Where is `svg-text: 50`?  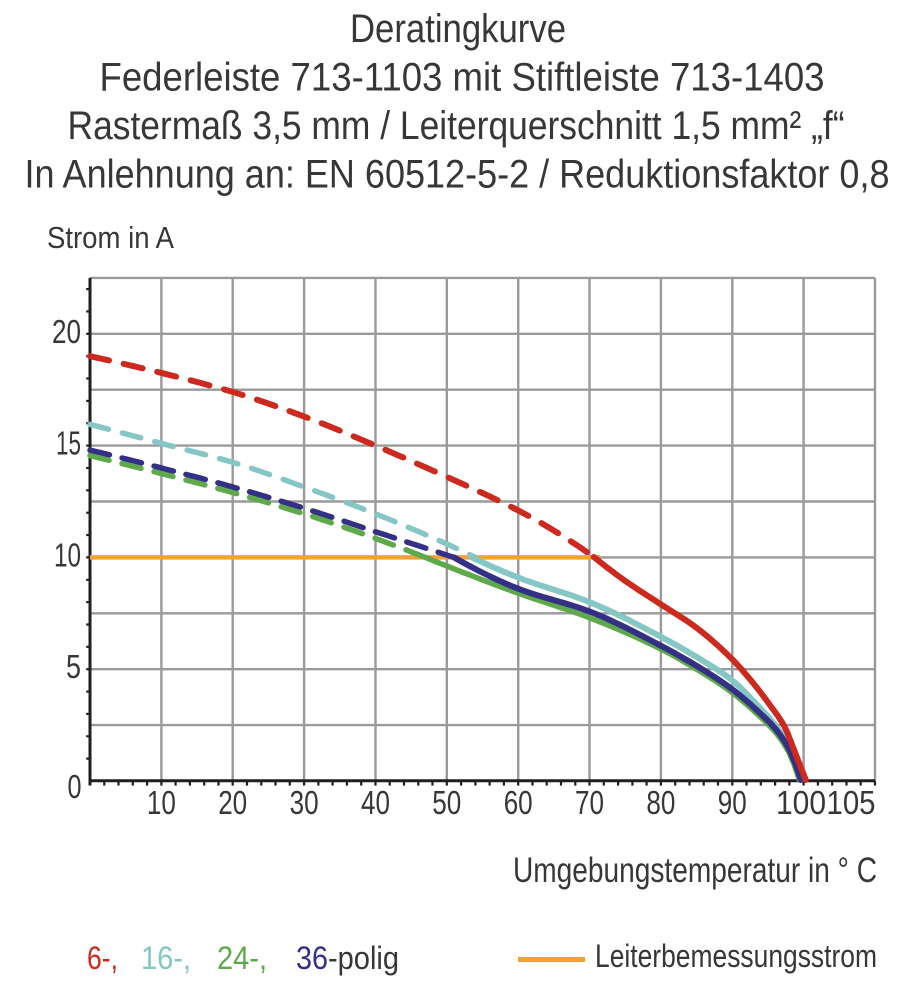
svg-text: 50 is located at coordinates (446, 802).